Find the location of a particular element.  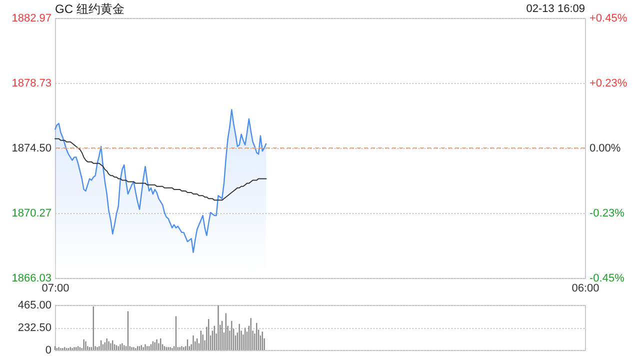

x-tick-label: 06:00 is located at coordinates (586, 288).